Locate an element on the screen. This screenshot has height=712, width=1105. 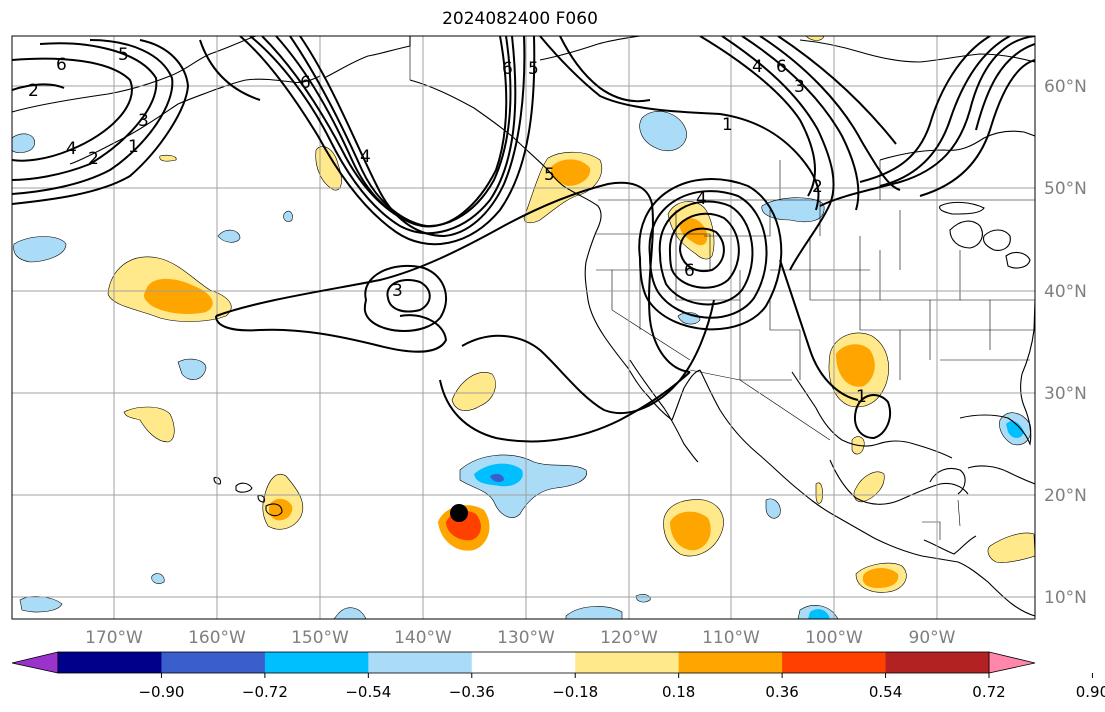
storm-center-marker is located at coordinates (459, 513).